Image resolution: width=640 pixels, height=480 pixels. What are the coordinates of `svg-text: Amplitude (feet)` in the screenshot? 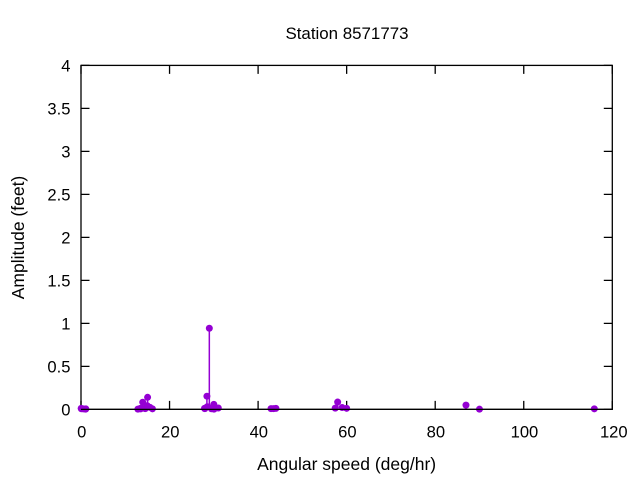 It's located at (18, 238).